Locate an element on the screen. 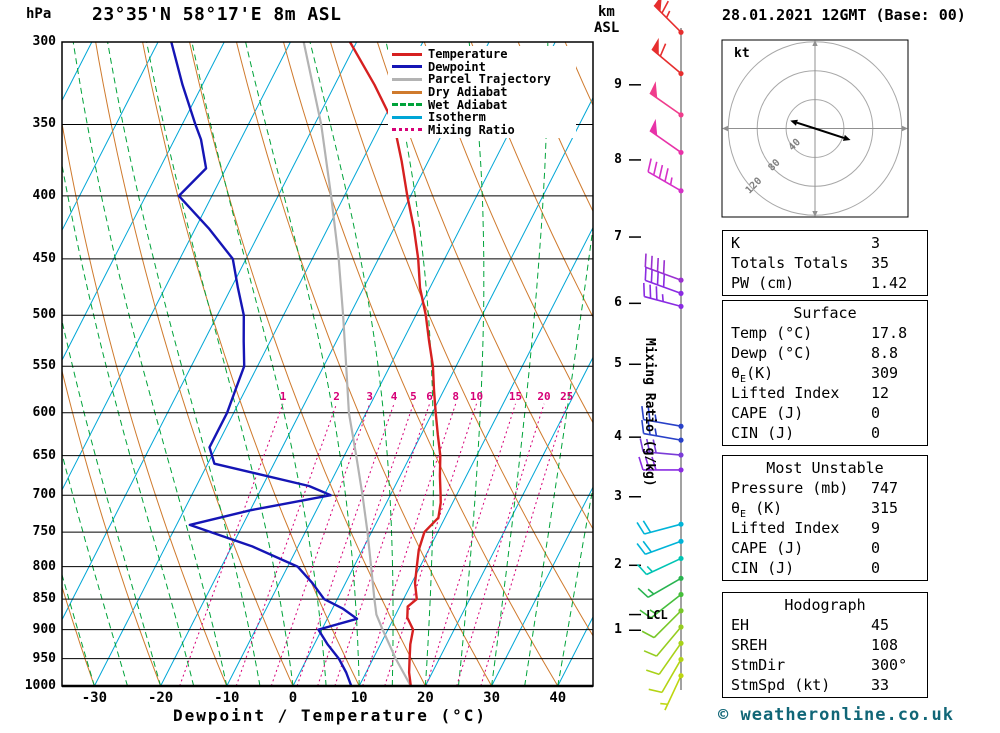 The width and height of the screenshot is (1000, 733). legend-item: Parcel Trajectory is located at coordinates (482, 79).